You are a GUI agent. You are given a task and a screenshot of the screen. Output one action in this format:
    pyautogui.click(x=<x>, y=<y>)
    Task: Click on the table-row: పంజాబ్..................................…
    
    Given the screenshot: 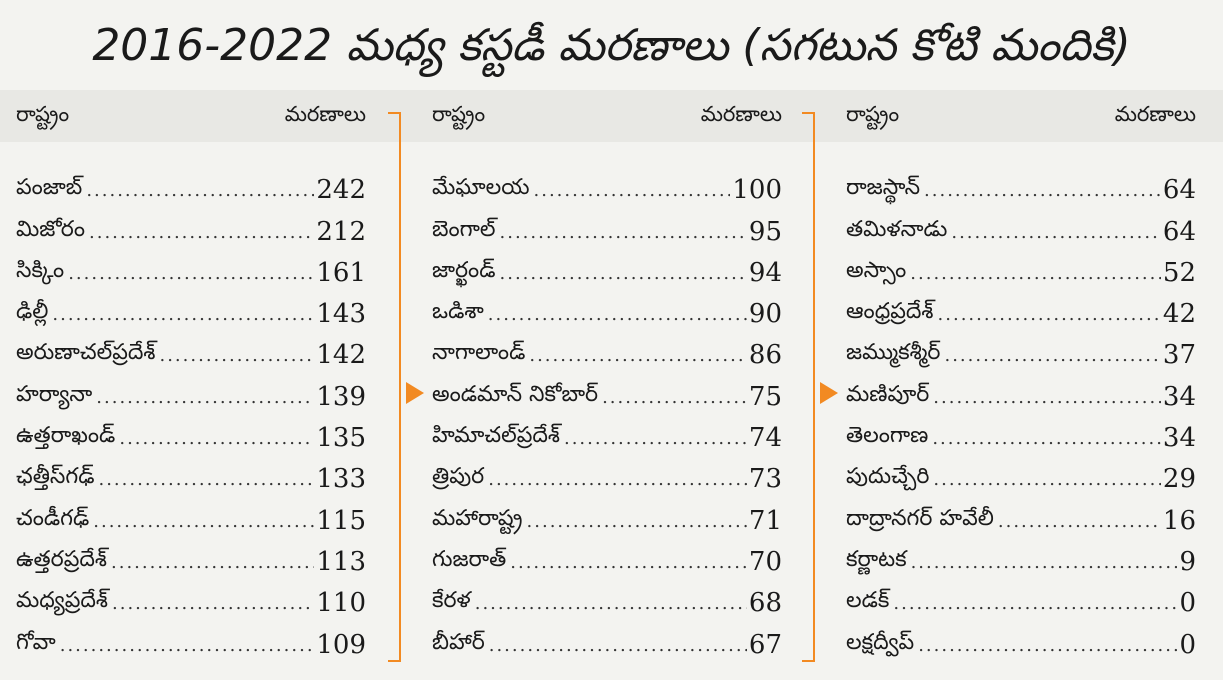 What is the action you would take?
    pyautogui.click(x=191, y=184)
    